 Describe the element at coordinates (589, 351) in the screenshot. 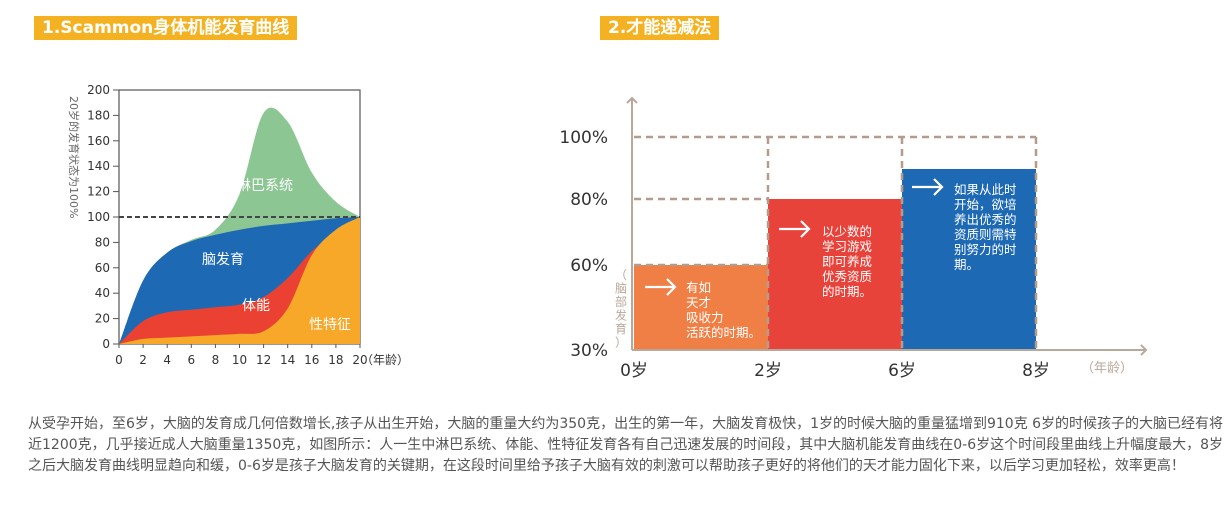

I see `chart2-y-tick-0: 30%` at that location.